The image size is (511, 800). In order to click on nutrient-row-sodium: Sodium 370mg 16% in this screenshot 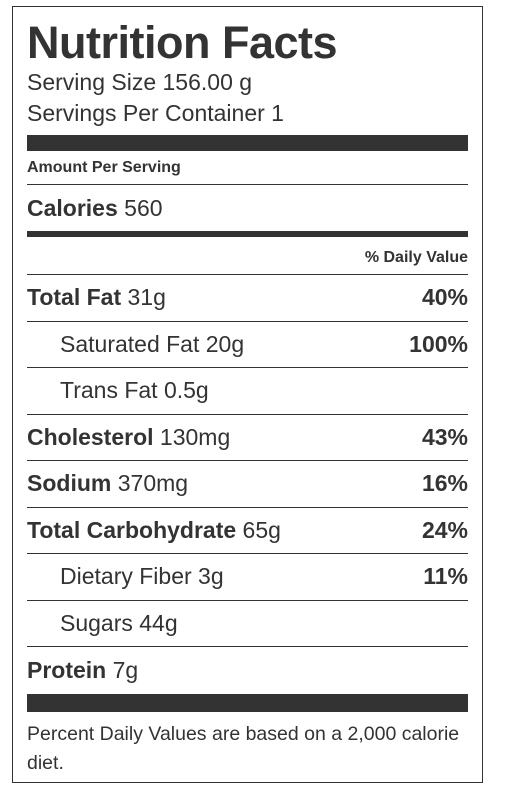, I will do `click(247, 484)`.